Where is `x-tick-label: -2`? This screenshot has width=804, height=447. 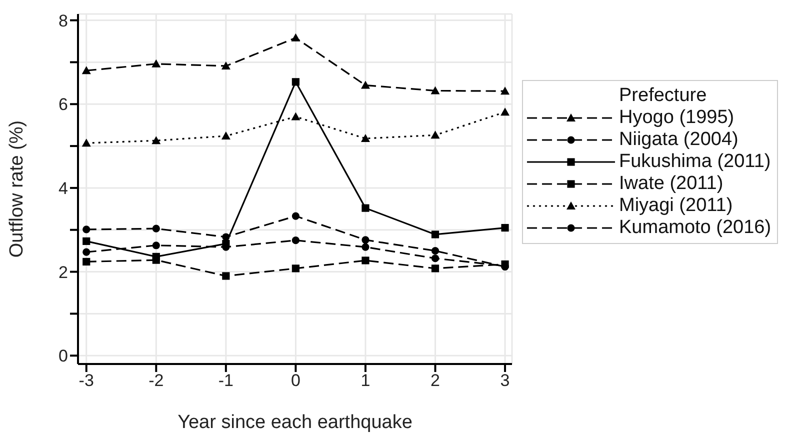 x-tick-label: -2 is located at coordinates (156, 380).